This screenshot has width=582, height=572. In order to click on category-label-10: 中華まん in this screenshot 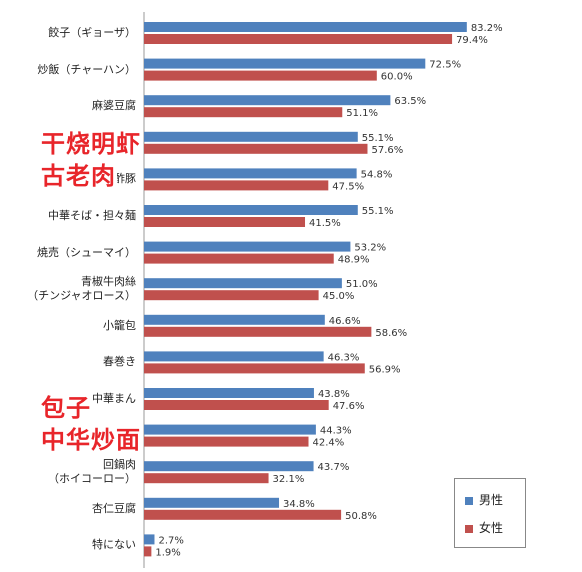, I will do `click(114, 399)`.